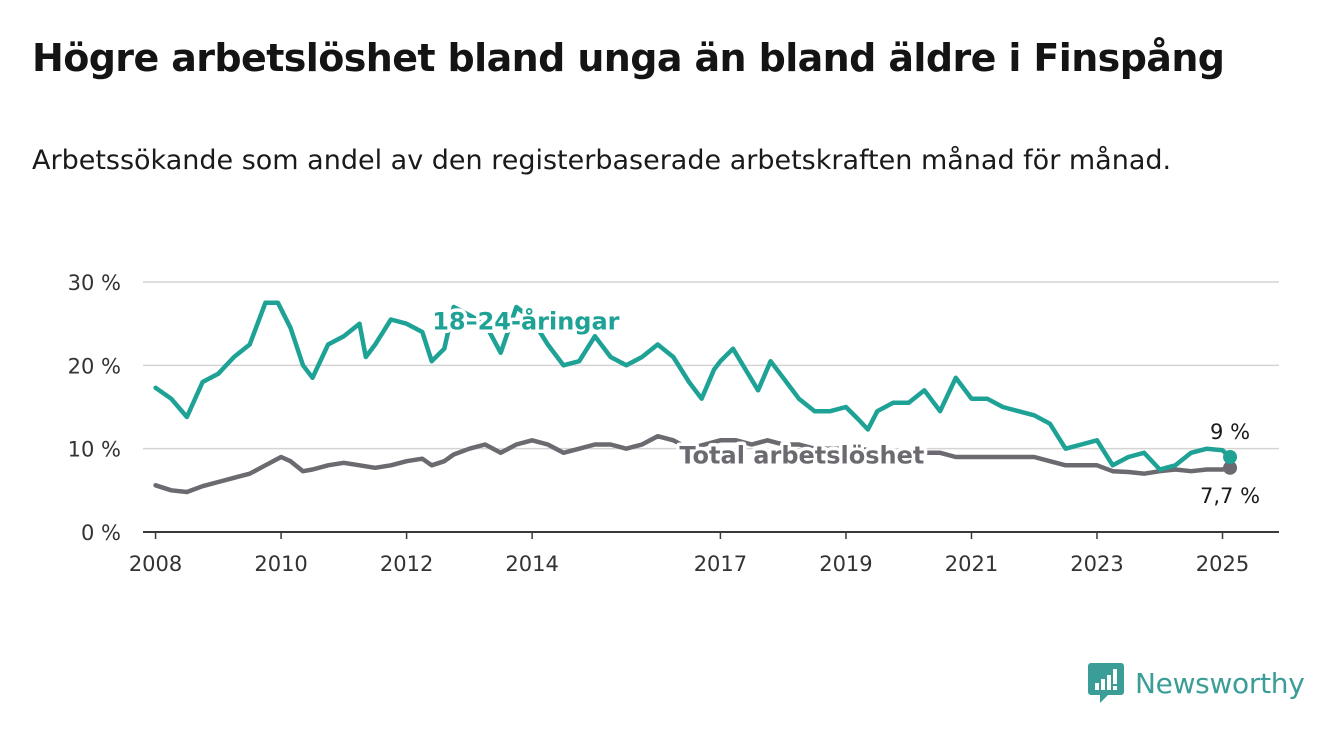 The image size is (1340, 734). I want to click on x-tick-label: 2021, so click(971, 564).